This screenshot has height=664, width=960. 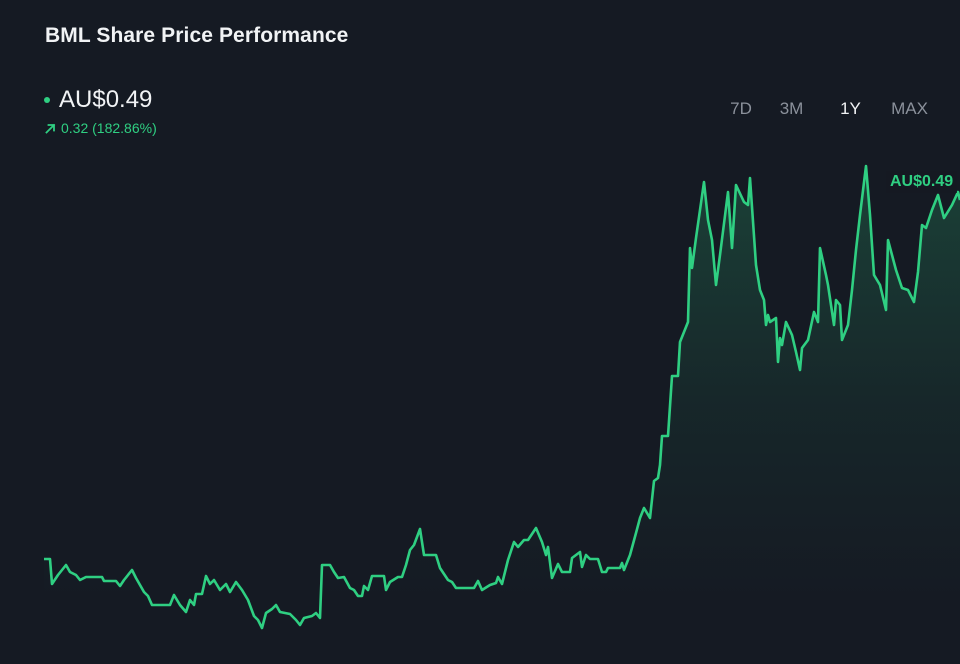 I want to click on range-7d: 7D, so click(x=741, y=108).